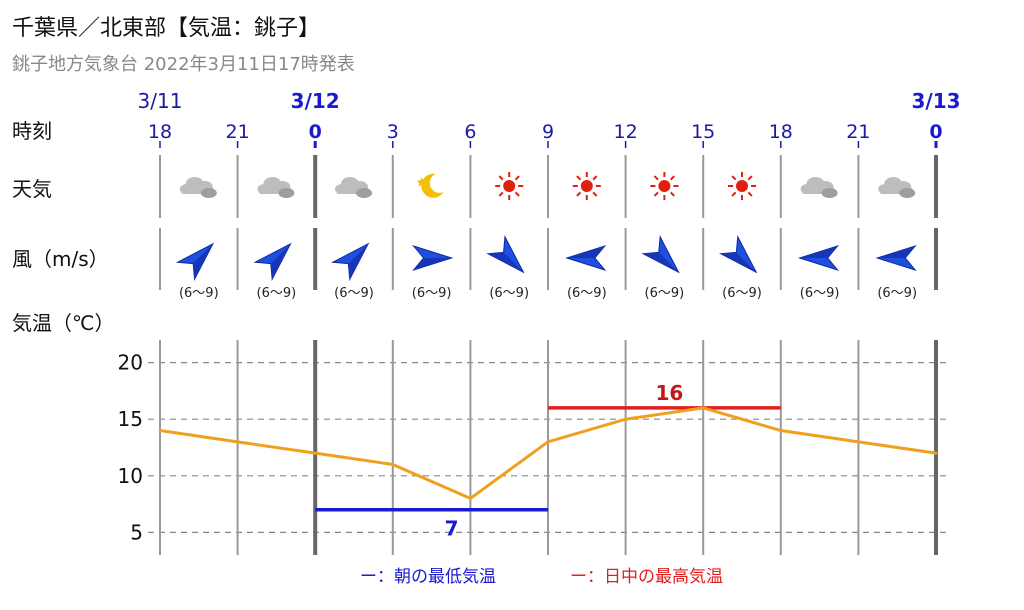 Image resolution: width=1024 pixels, height=610 pixels. I want to click on page-title: 千葉県／北東部【気温：銚子】, so click(166, 28).